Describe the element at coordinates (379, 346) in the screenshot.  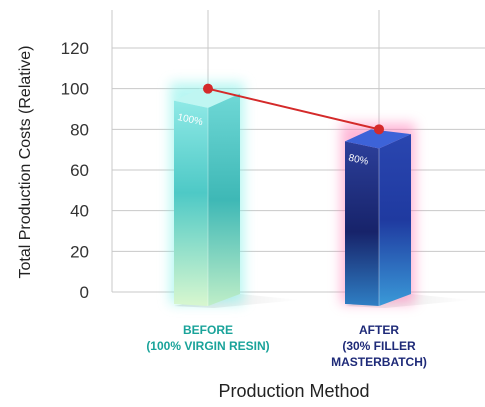
I see `x-category-label: AFTER (30% FILLER MASTERBATCH)` at that location.